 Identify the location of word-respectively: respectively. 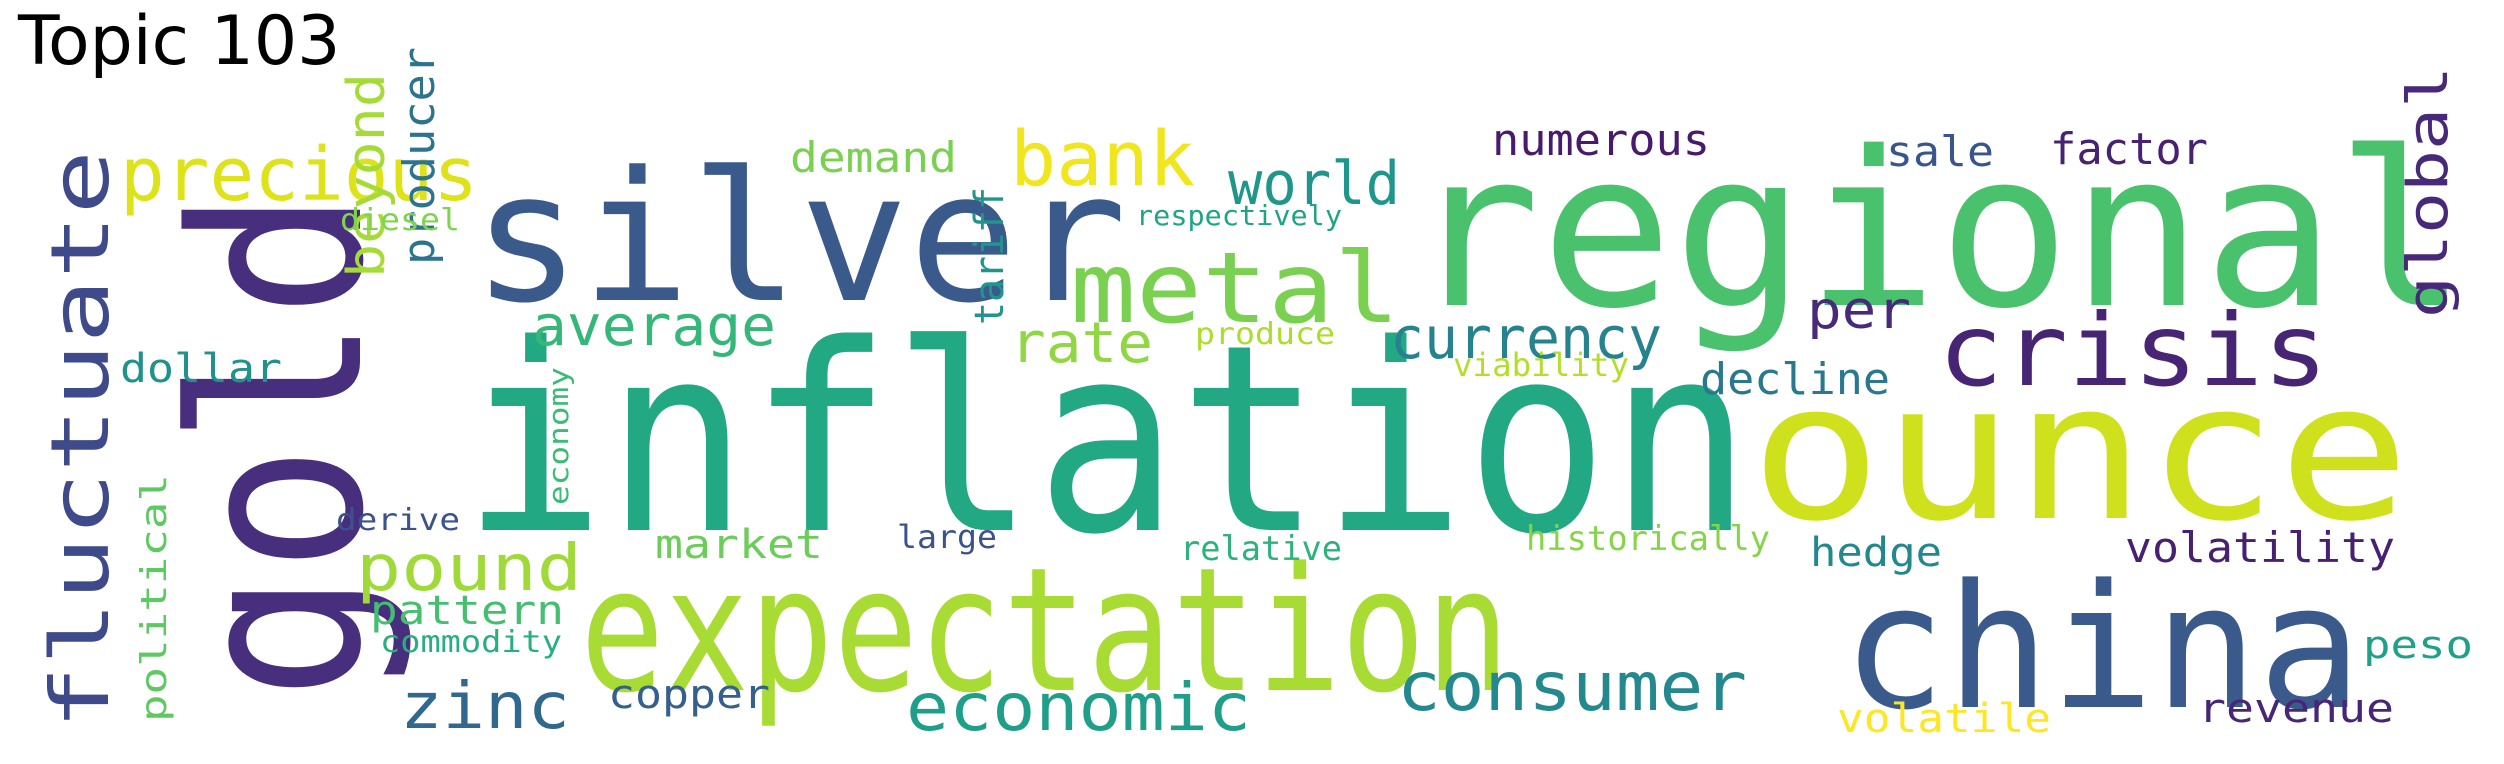
(1239, 215).